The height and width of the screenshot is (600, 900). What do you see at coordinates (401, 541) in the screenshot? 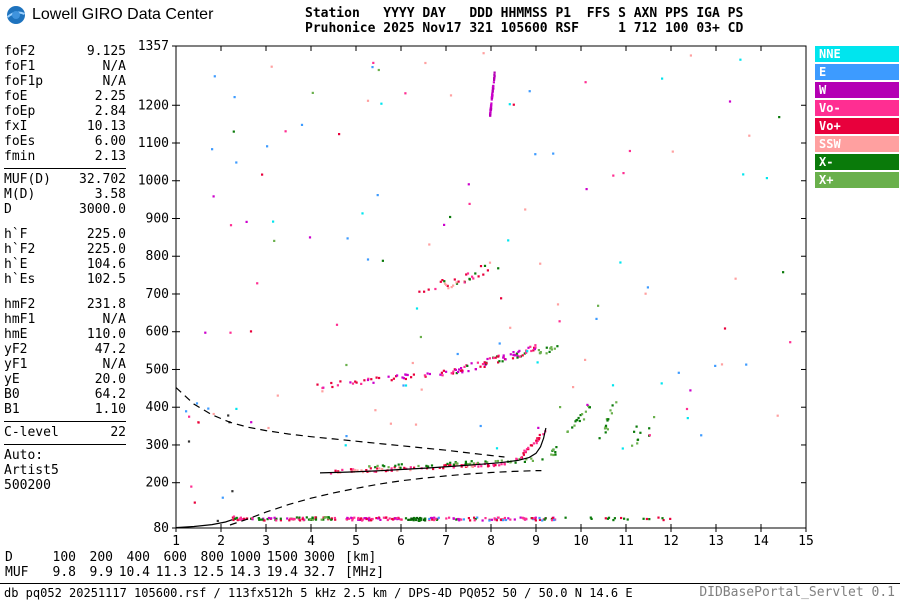
I see `x-tick-label: 6` at bounding box center [401, 541].